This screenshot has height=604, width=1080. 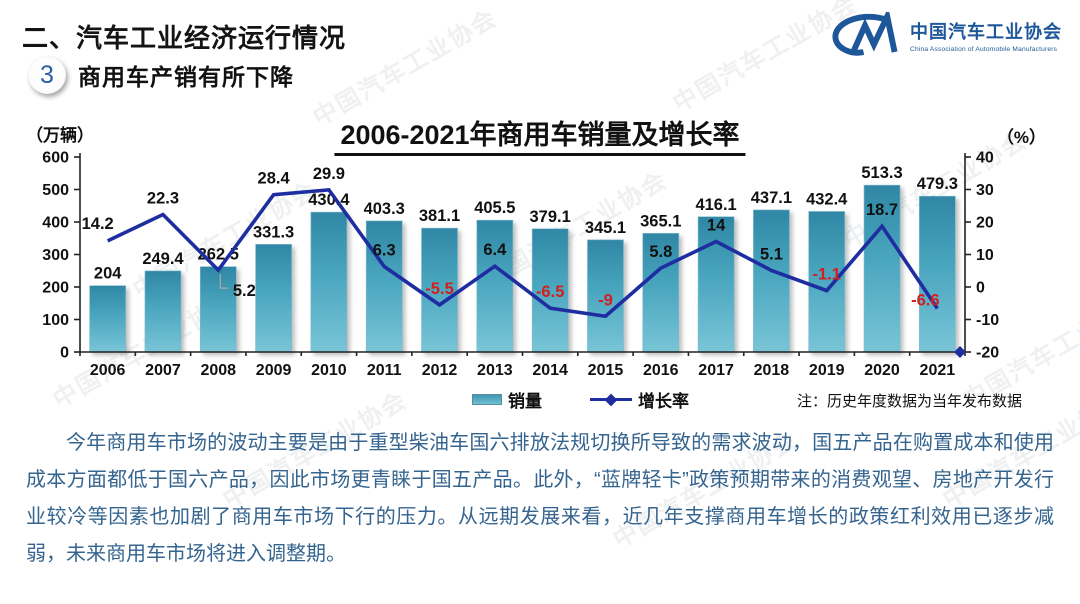 What do you see at coordinates (605, 300) in the screenshot?
I see `growth-value-label: -9` at bounding box center [605, 300].